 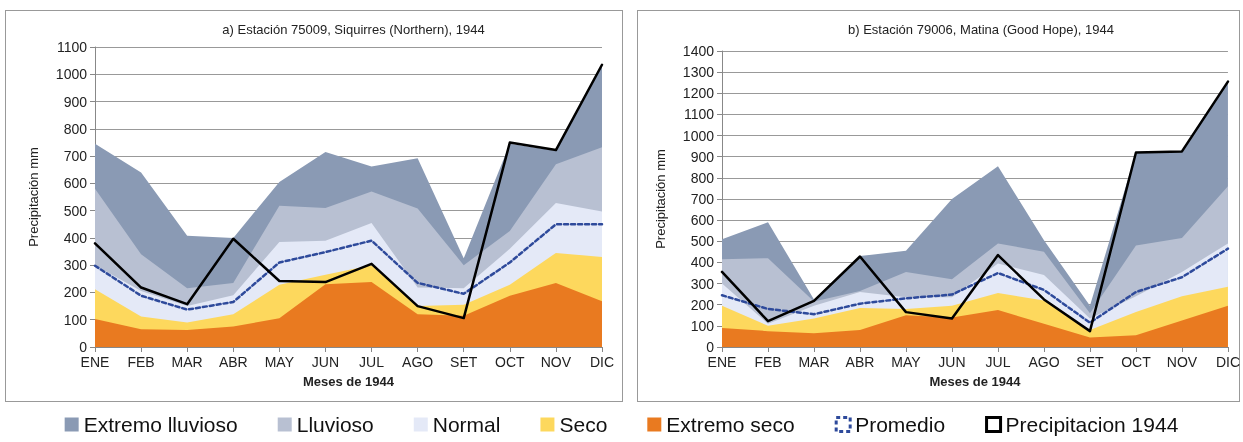 I want to click on y-tick-label: 1200, so click(x=698, y=93).